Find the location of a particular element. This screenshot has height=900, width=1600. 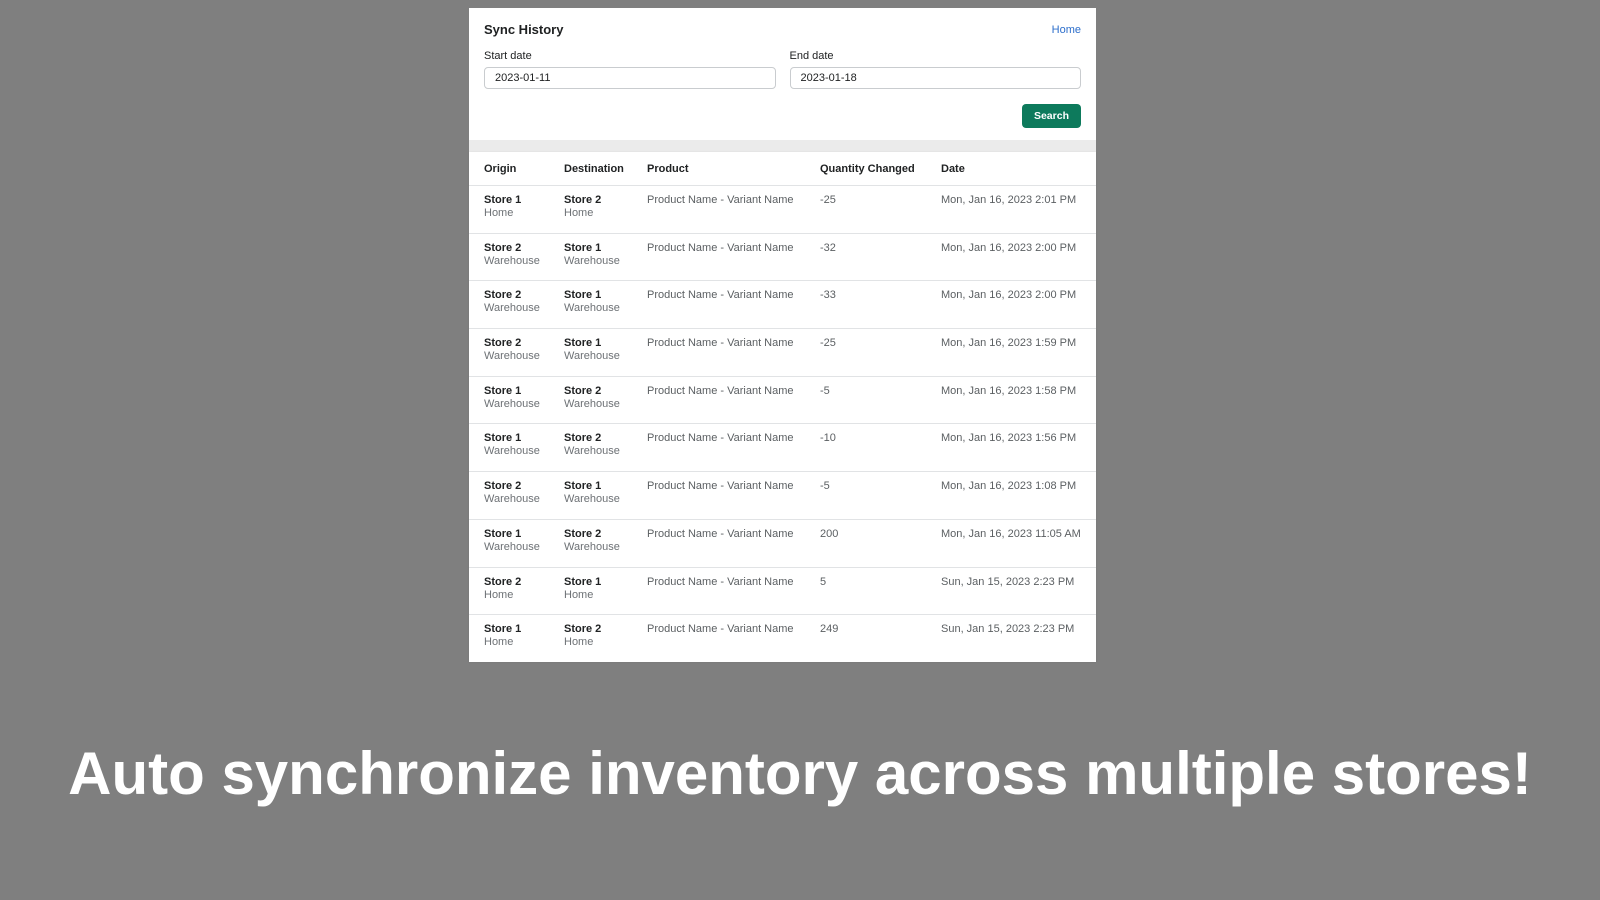

quantity-changed-label: -33 is located at coordinates (828, 295).